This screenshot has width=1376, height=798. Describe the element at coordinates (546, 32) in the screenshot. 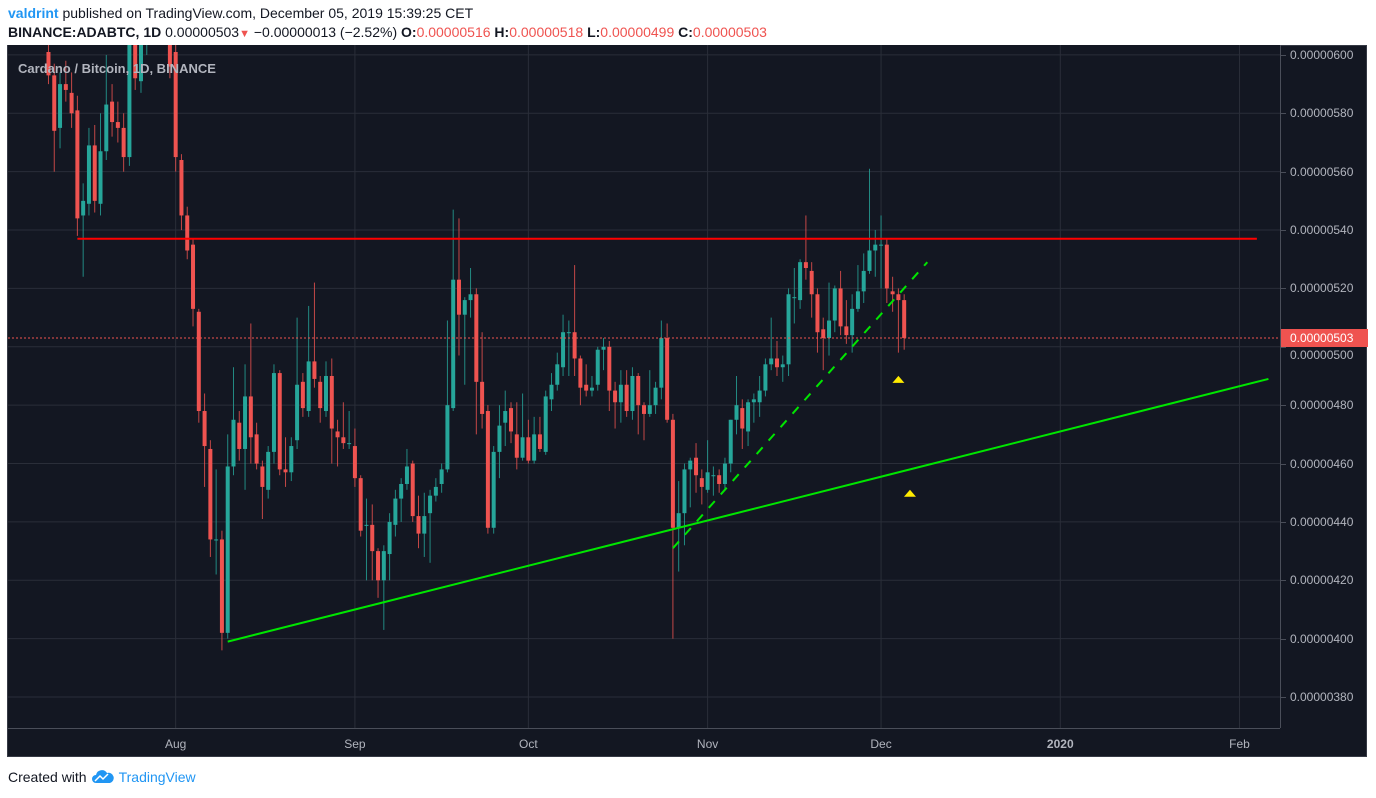

I see `high-value: 0.00000518` at that location.